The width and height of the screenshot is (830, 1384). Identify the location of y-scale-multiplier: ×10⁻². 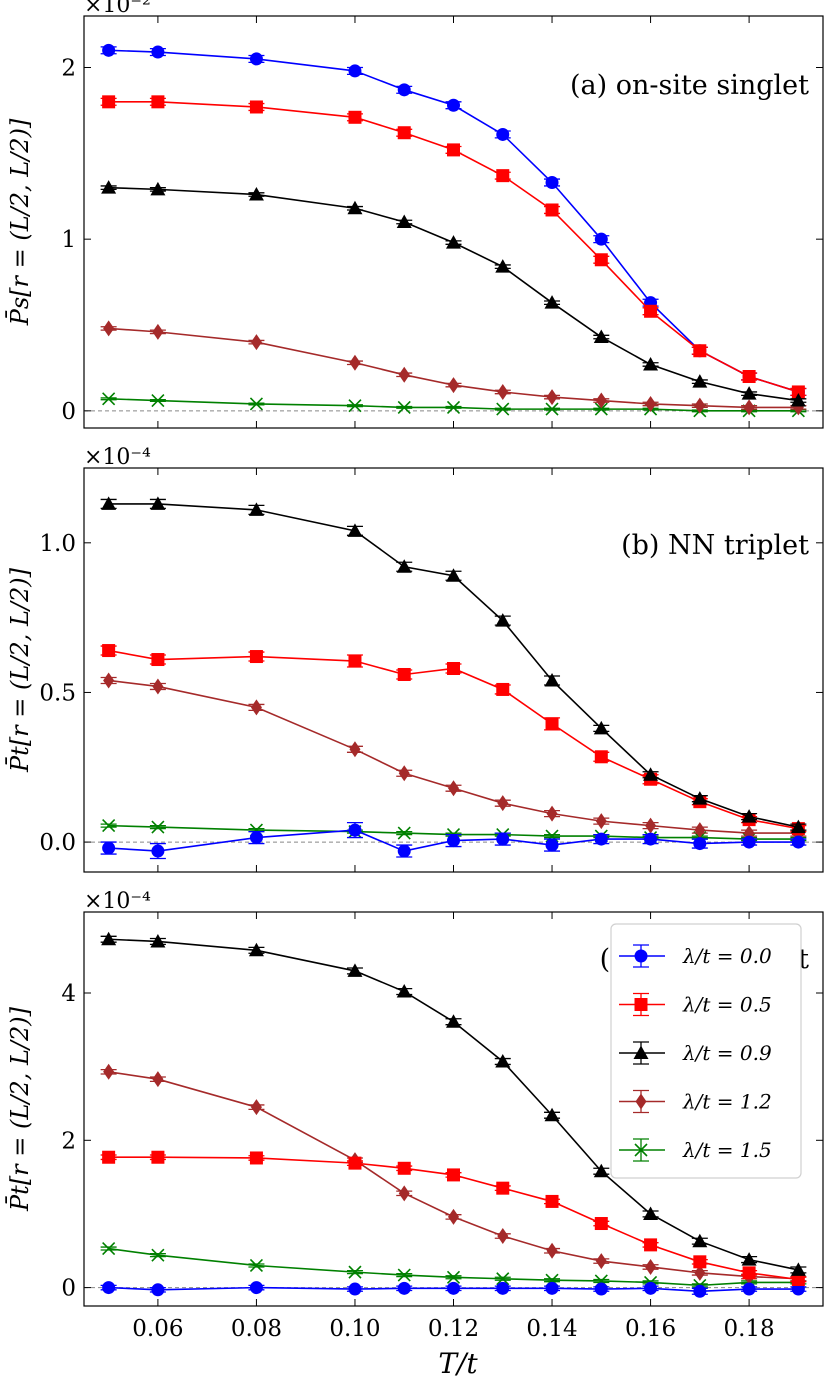
(117, 9).